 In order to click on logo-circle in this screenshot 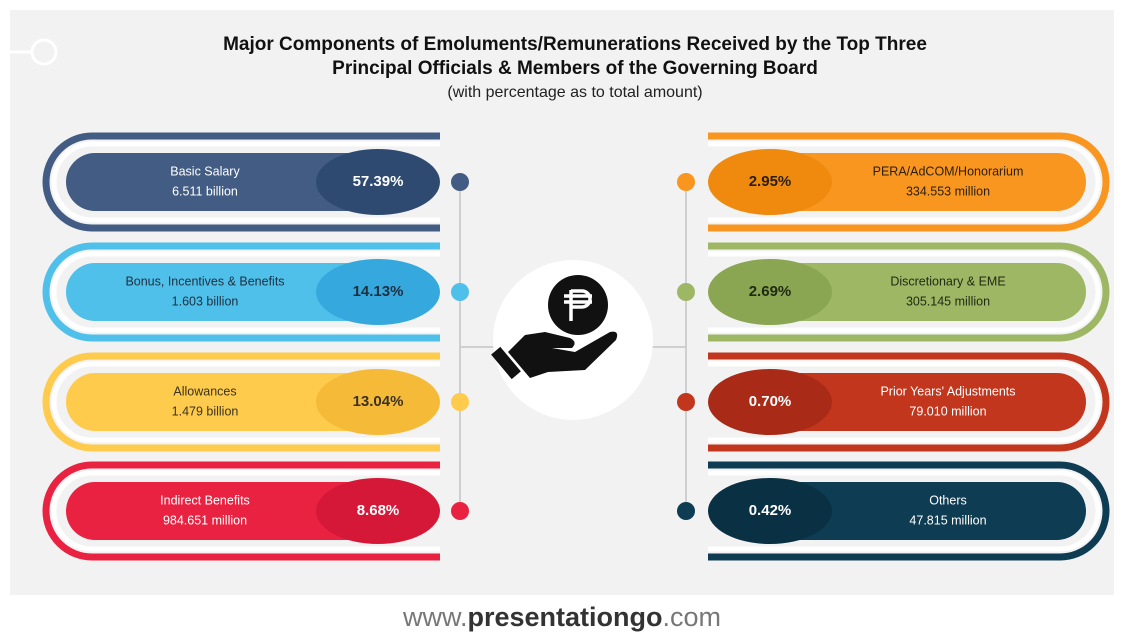, I will do `click(44, 52)`.